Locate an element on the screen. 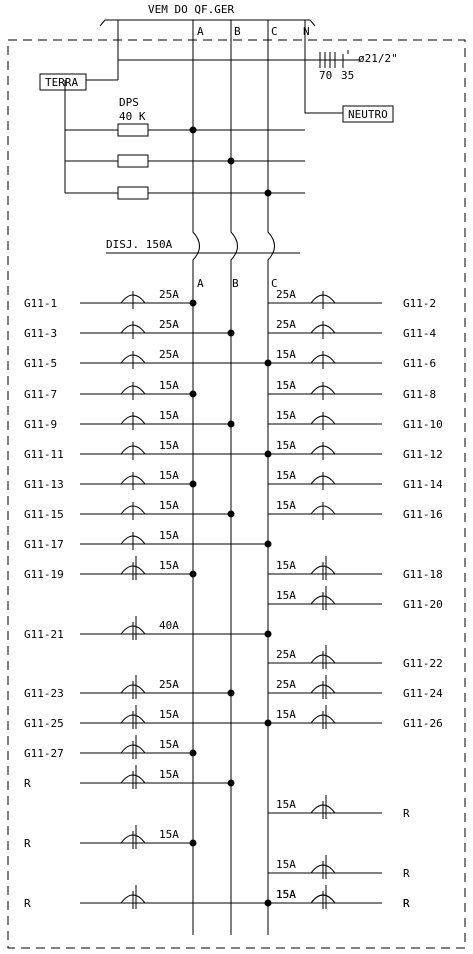  left-circuit-id-1: G11-3 is located at coordinates (40, 333).